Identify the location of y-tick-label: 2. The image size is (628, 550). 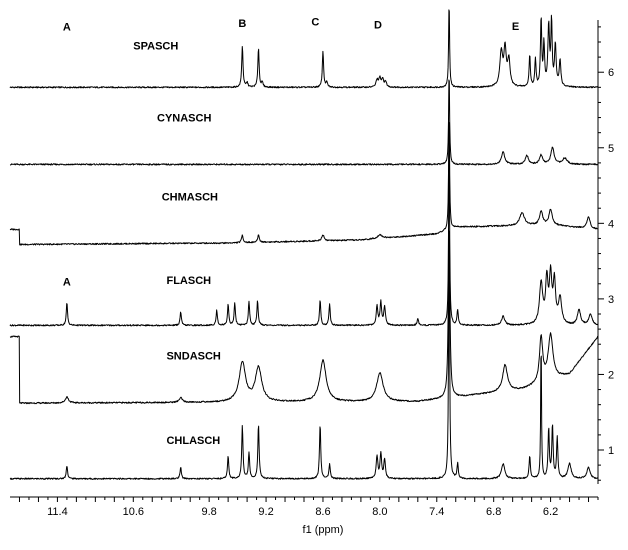
(611, 375).